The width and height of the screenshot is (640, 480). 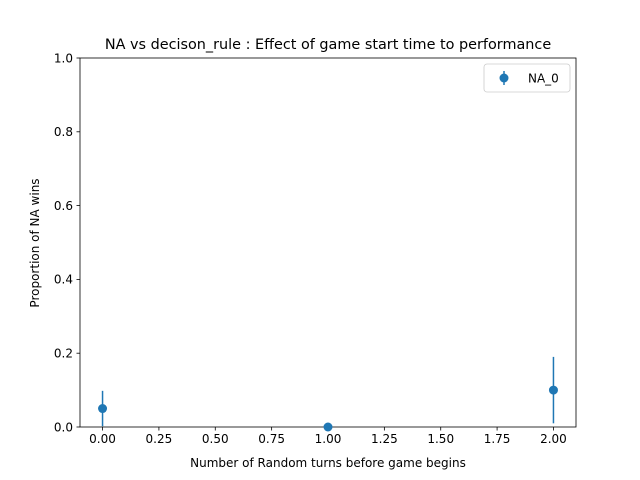 What do you see at coordinates (215, 439) in the screenshot?
I see `x-tick-label: 0.50` at bounding box center [215, 439].